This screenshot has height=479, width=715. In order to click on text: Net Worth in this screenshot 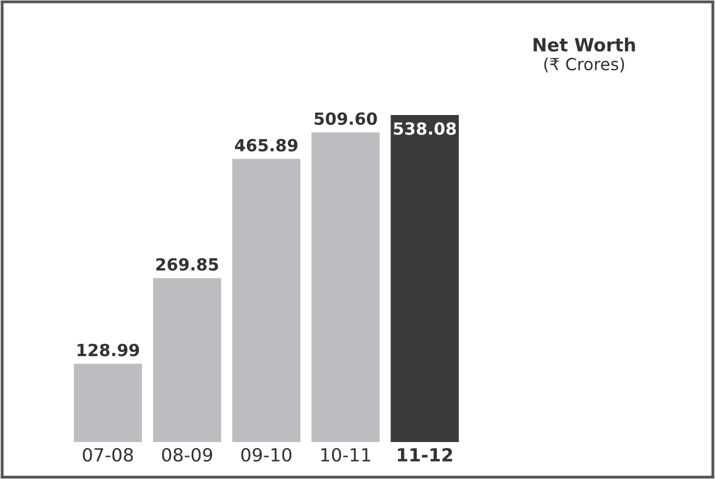, I will do `click(584, 45)`.